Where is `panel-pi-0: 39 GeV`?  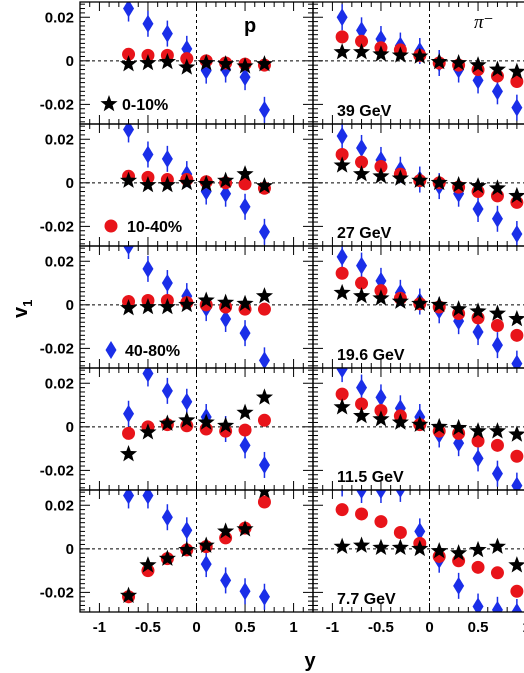 panel-pi-0: 39 GeV is located at coordinates (418, 63).